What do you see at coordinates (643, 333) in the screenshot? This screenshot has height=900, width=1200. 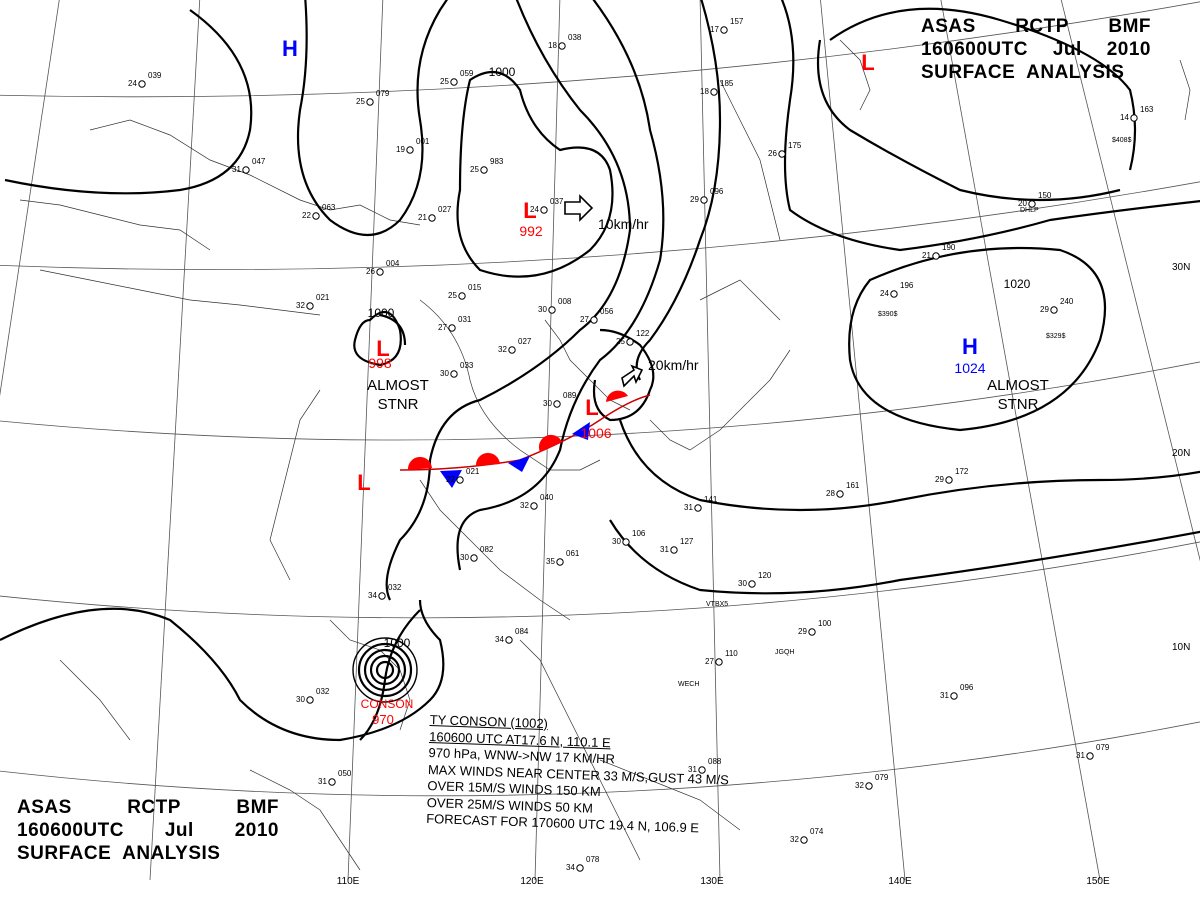 I see `station-pressure: 122` at bounding box center [643, 333].